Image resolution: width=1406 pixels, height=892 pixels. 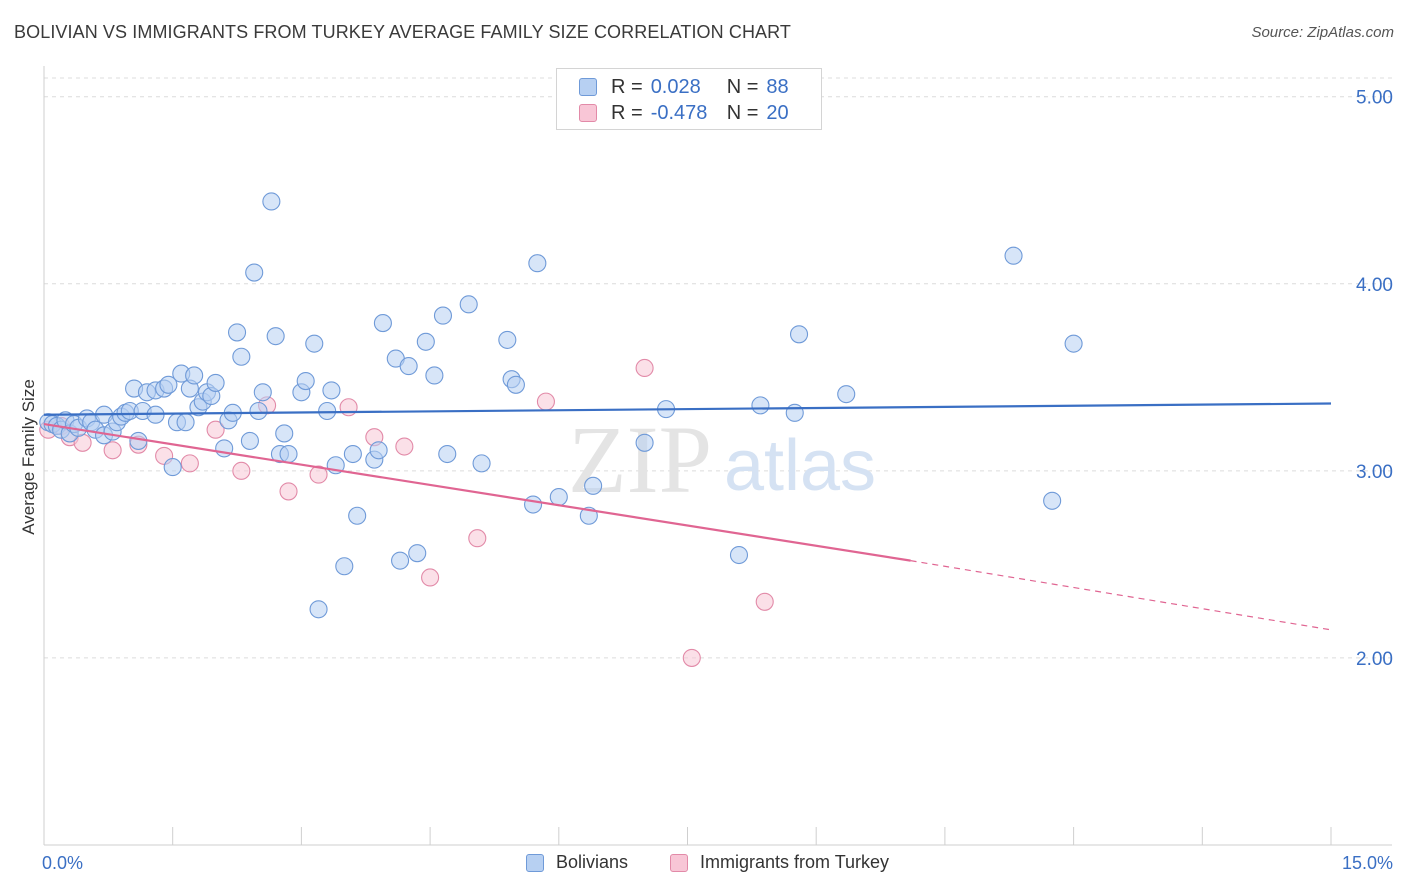 I want to click on bottom-legend-turkey: Immigrants from Turkey, so click(x=779, y=862).